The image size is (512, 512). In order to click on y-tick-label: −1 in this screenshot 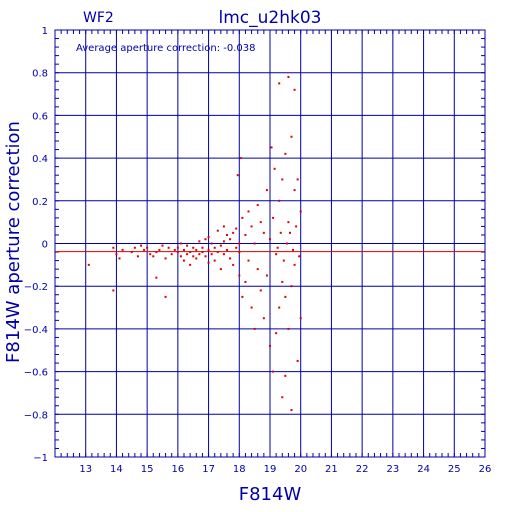, I will do `click(40, 458)`.